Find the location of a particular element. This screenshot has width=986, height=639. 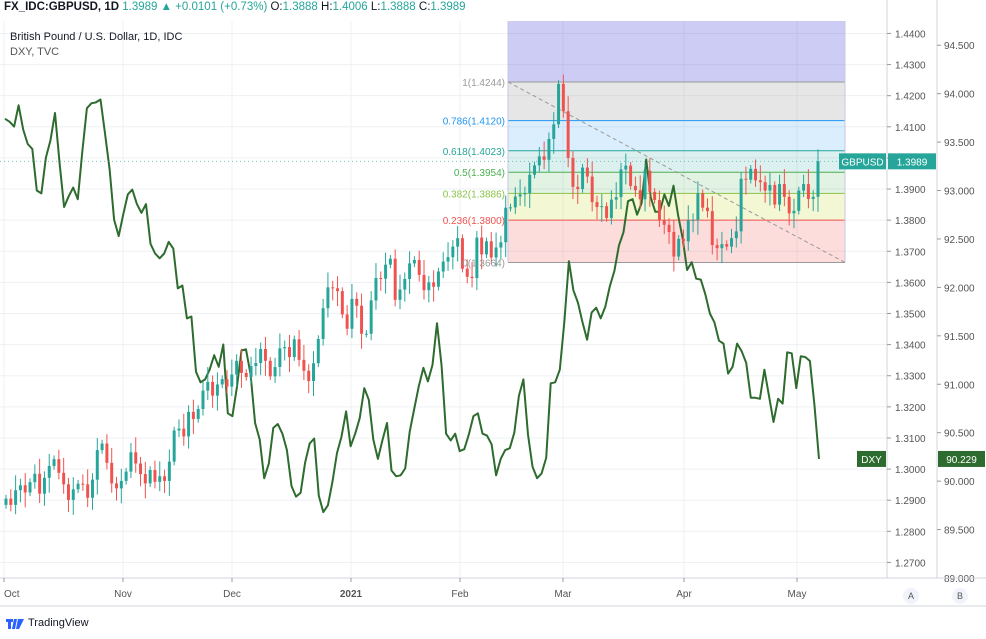

gbpusd-price-tag is located at coordinates (912, 161).